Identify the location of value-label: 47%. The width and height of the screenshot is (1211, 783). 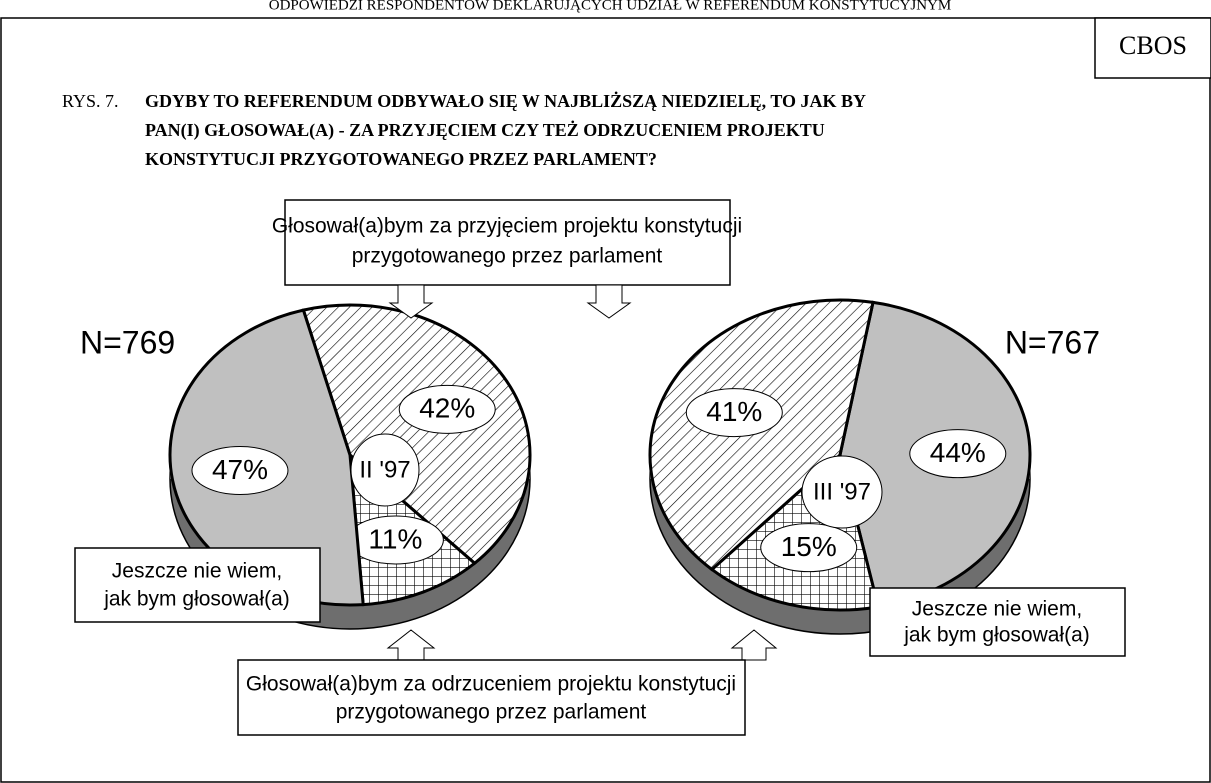
(240, 469).